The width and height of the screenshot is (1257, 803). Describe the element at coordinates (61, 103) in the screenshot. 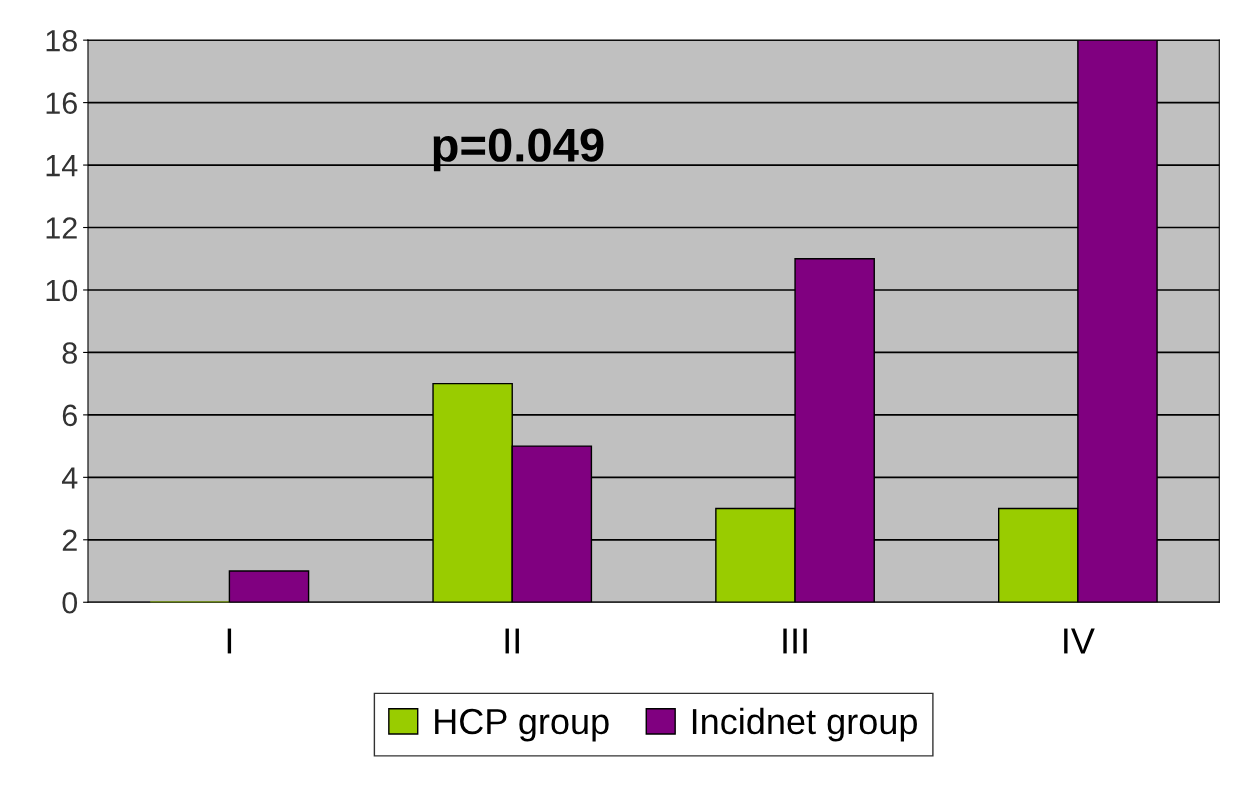

I see `y-tick-label: 16` at that location.